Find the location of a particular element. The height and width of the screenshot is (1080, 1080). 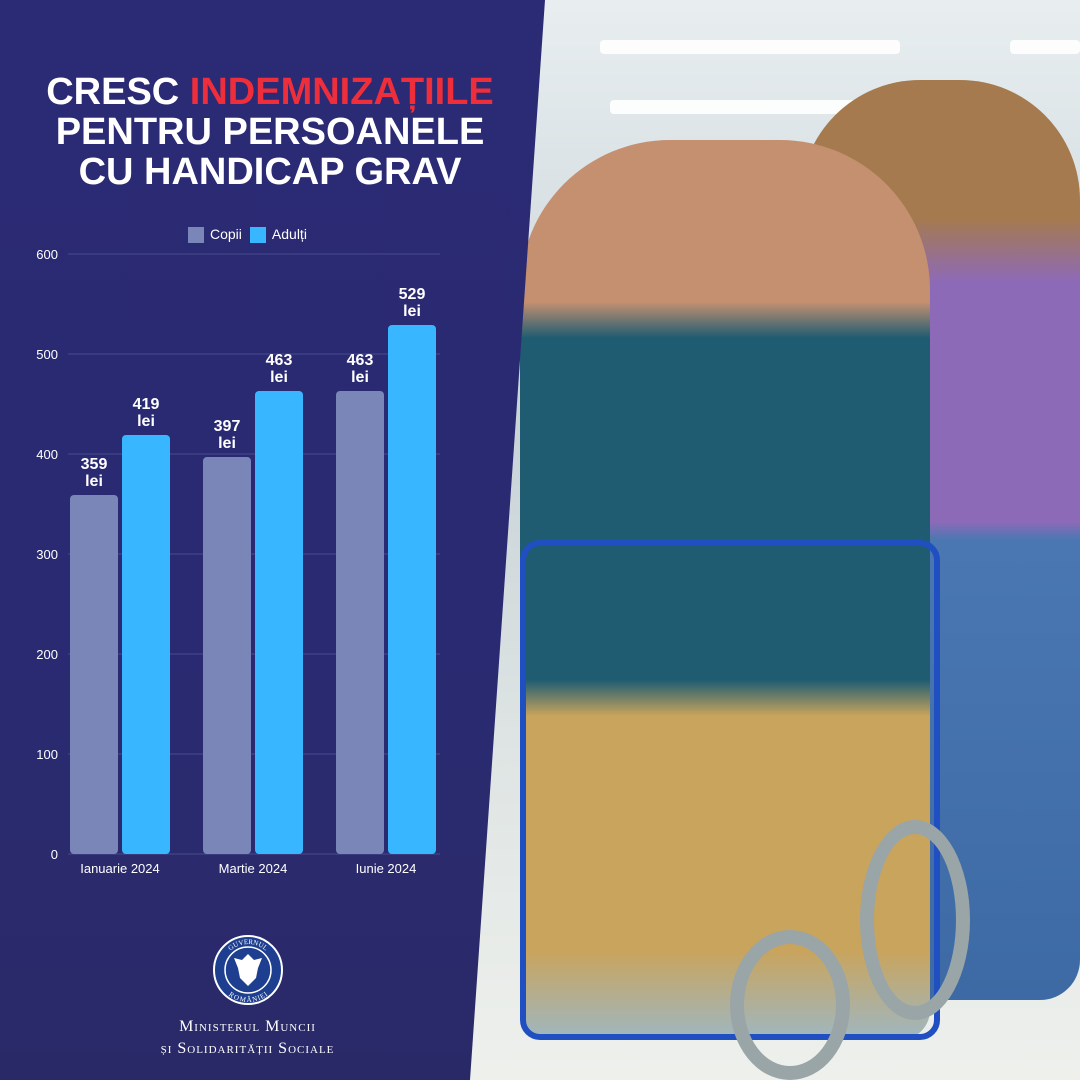

title-highlight: INDEMNIZAȚIILE is located at coordinates (341, 92).